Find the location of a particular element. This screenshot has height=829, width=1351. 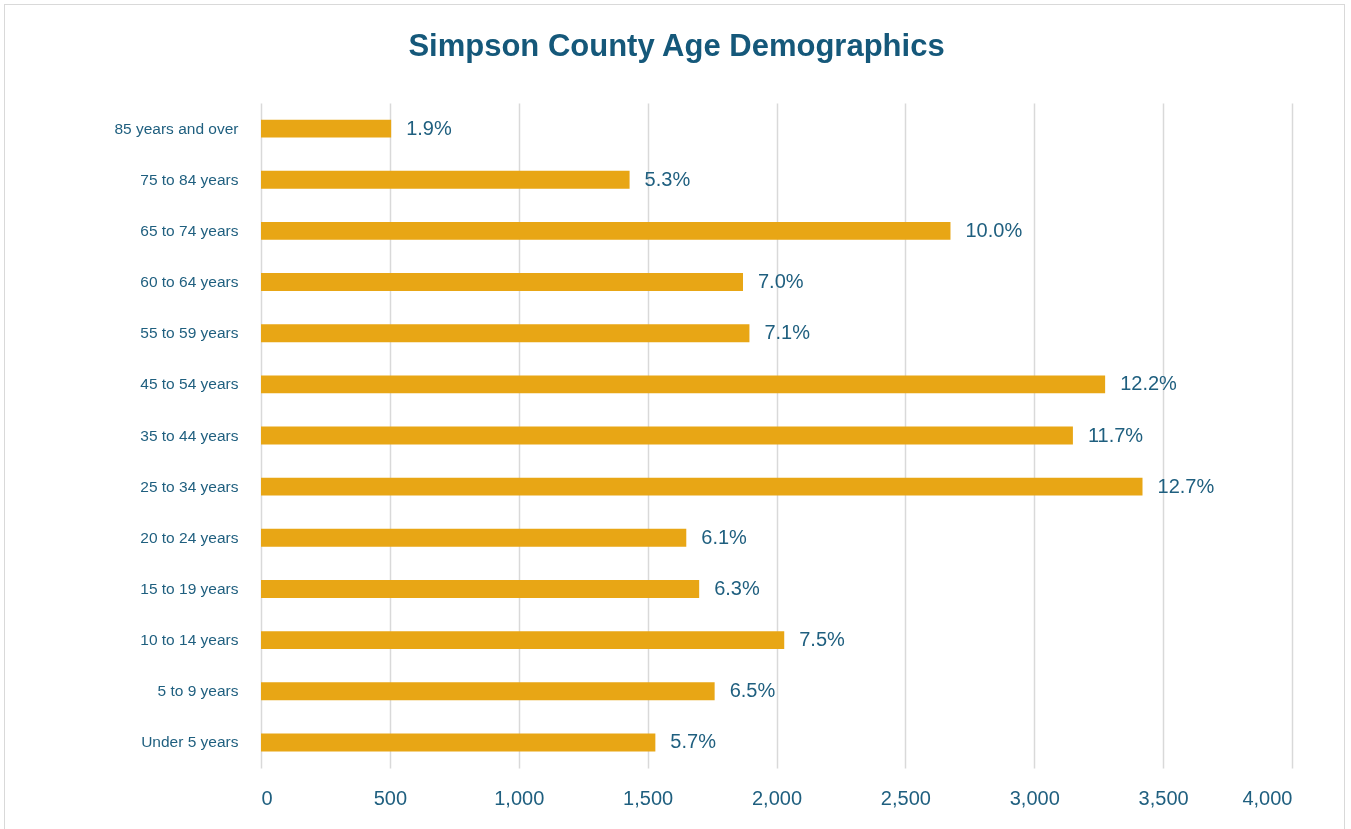

annotation: 7.0% is located at coordinates (780, 281).